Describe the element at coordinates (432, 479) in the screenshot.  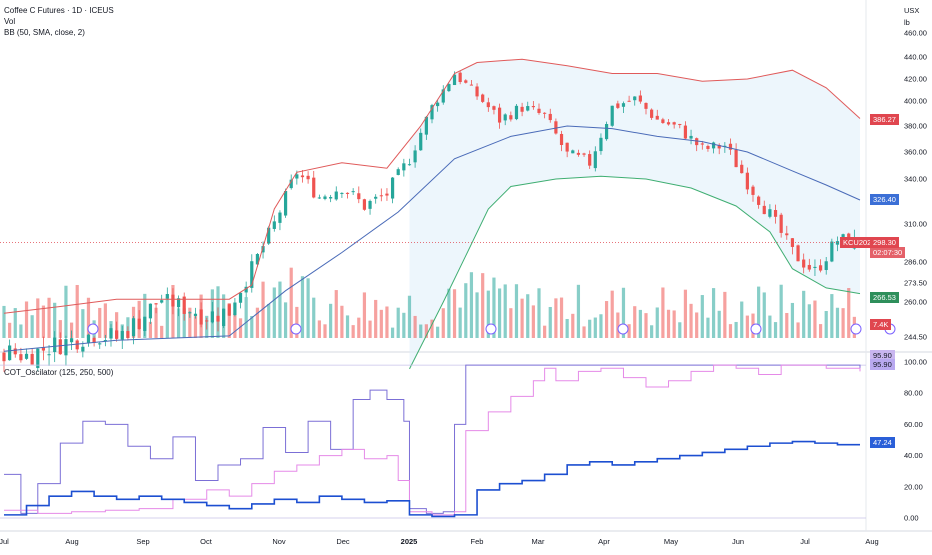
I see `osc-500-line` at that location.